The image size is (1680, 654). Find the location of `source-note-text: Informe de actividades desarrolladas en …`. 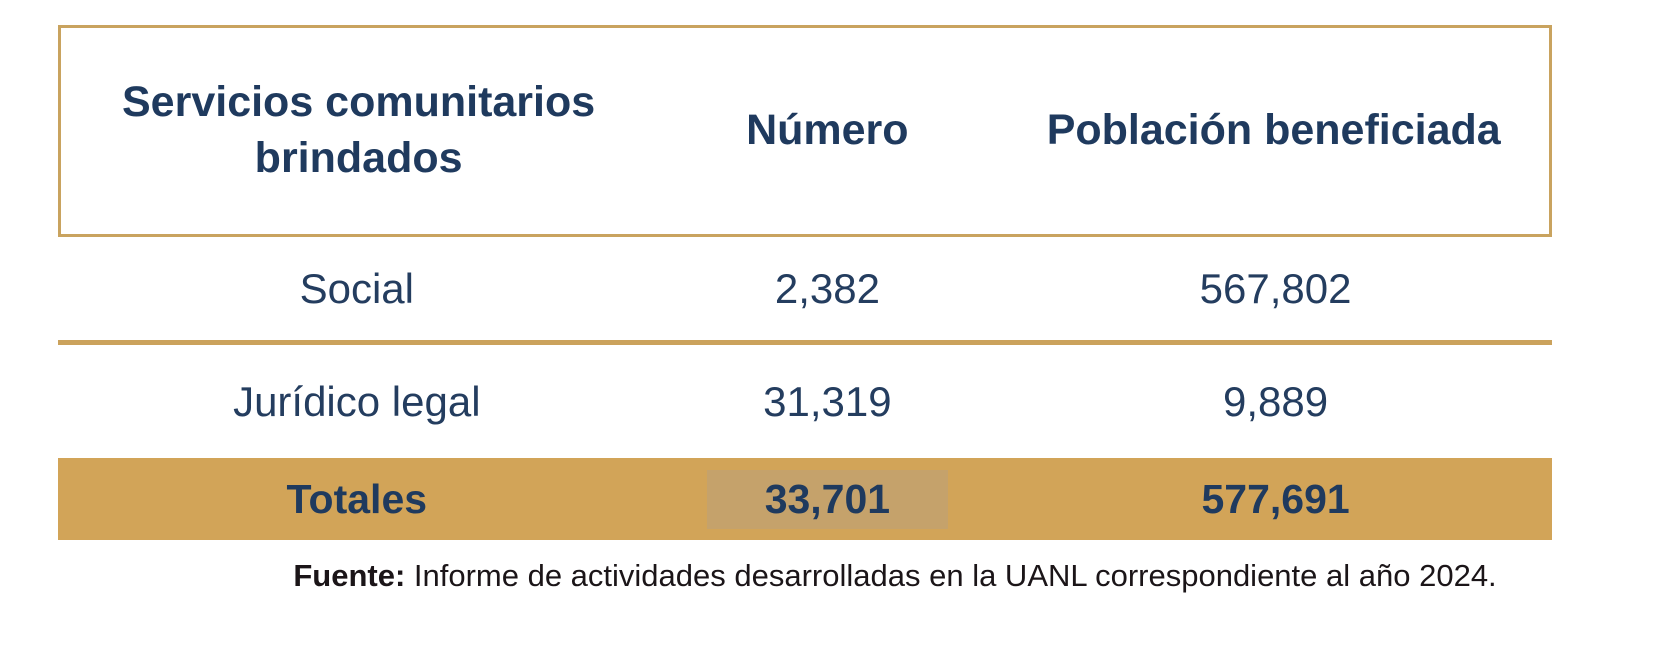

source-note-text: Informe de actividades desarrolladas en … is located at coordinates (951, 575).